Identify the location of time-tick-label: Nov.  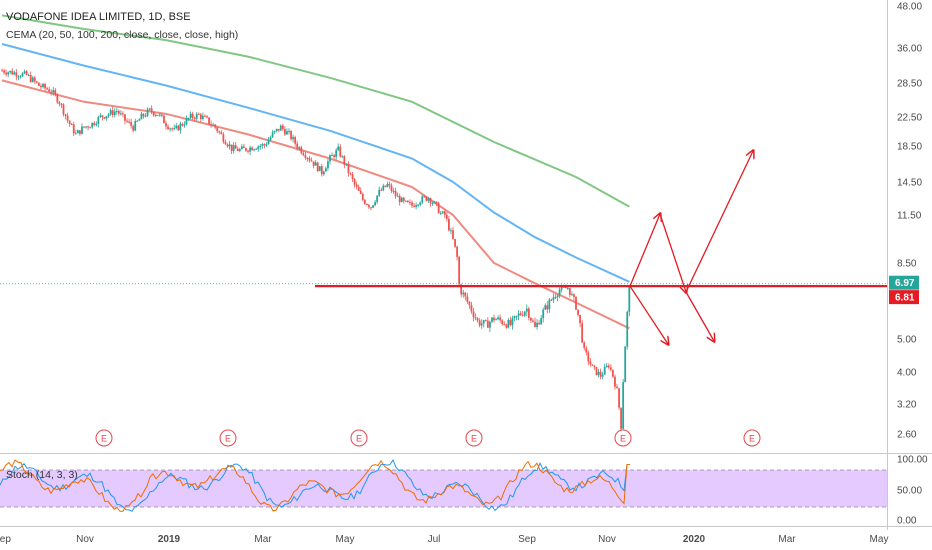
(85, 539).